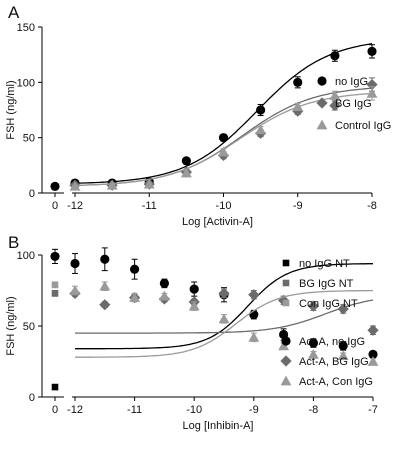 The height and width of the screenshot is (451, 400). I want to click on x-axis-label: Log [Activin-A], so click(217, 222).